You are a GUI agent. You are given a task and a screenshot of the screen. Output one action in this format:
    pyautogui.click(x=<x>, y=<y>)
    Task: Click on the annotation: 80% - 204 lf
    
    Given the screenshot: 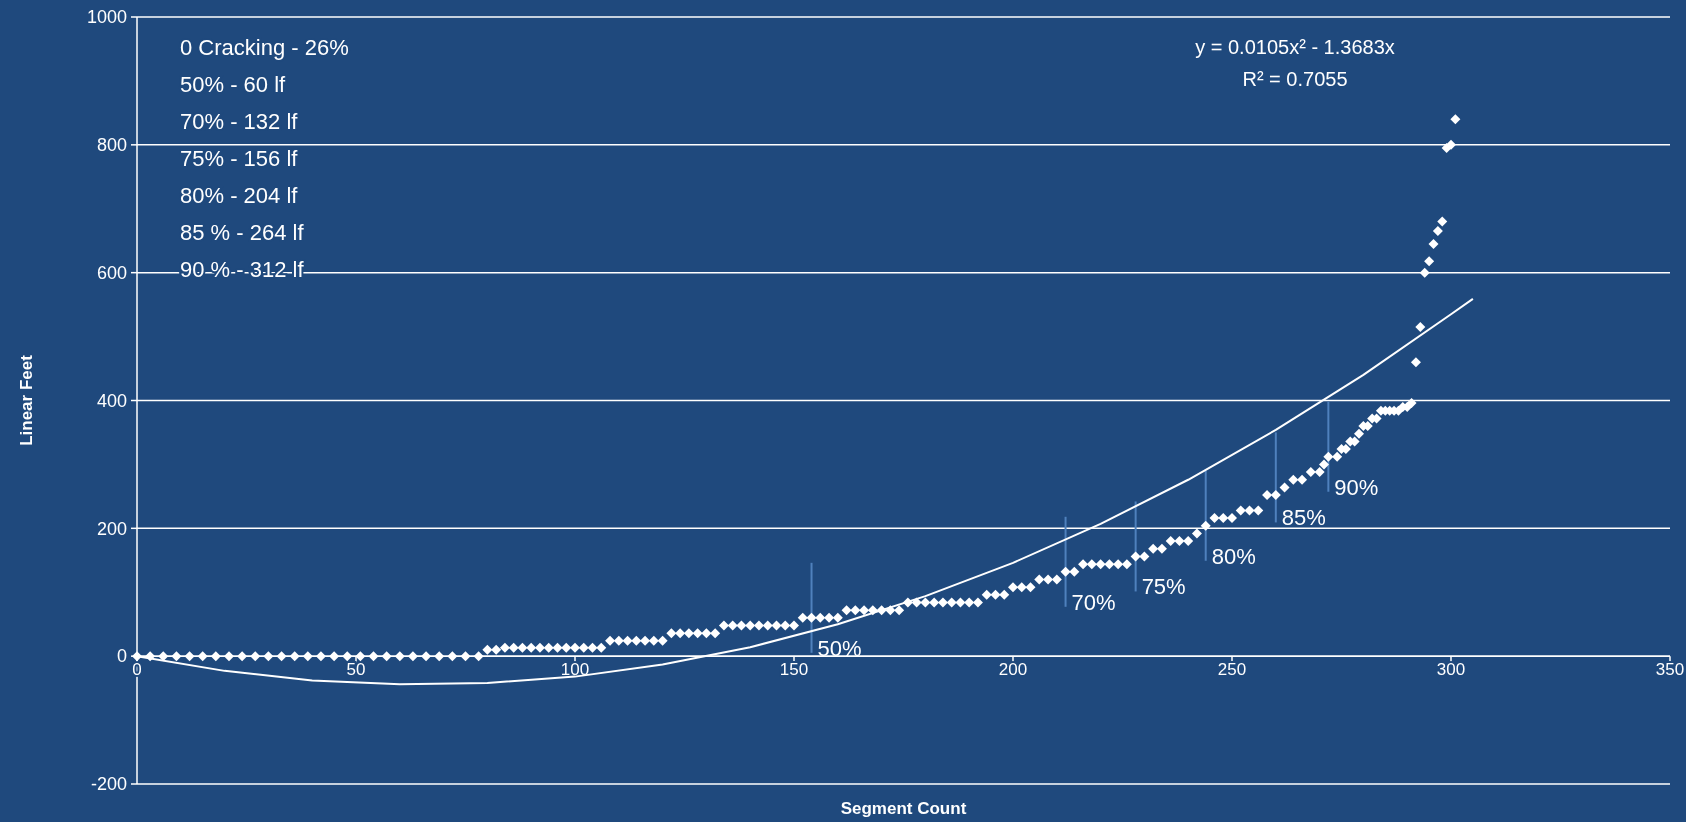 What is the action you would take?
    pyautogui.click(x=239, y=195)
    